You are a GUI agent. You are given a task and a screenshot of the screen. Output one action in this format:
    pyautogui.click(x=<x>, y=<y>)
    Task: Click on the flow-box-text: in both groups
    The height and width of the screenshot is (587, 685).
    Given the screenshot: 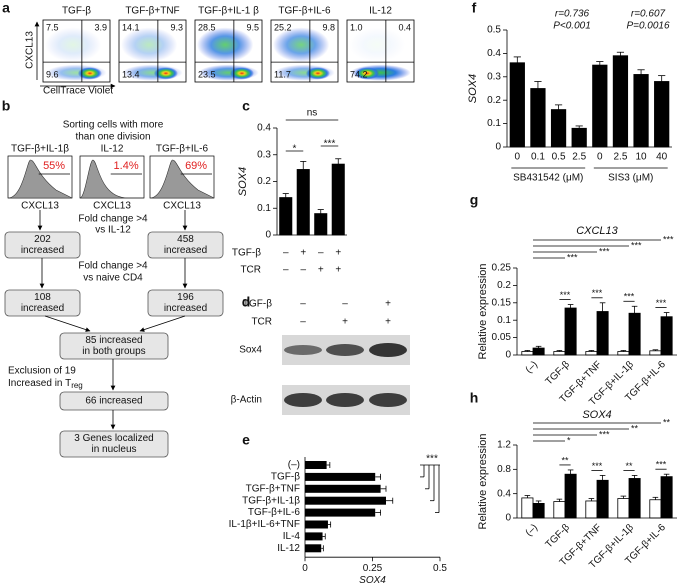 What is the action you would take?
    pyautogui.click(x=113, y=351)
    